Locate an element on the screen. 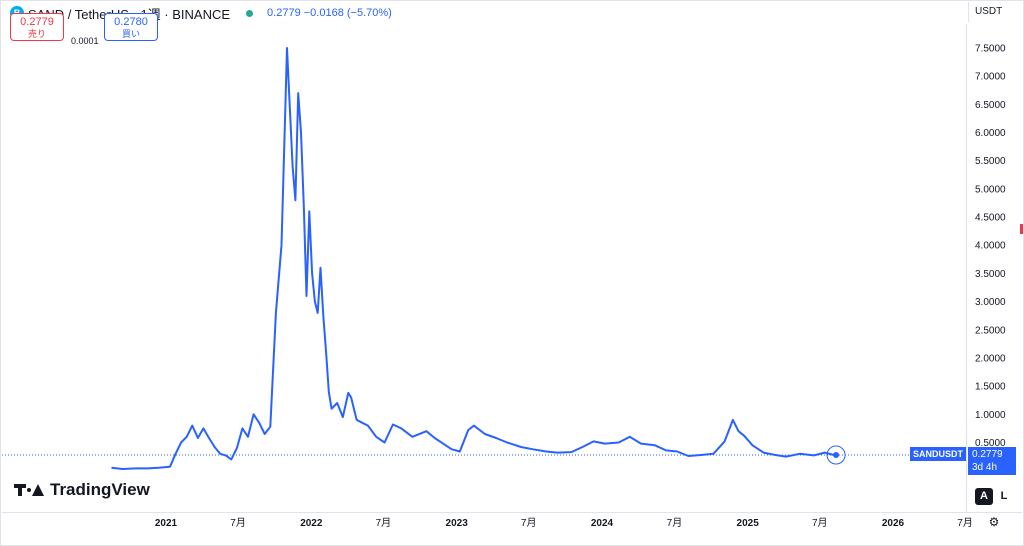  currency-selector: USDT is located at coordinates (993, 12).